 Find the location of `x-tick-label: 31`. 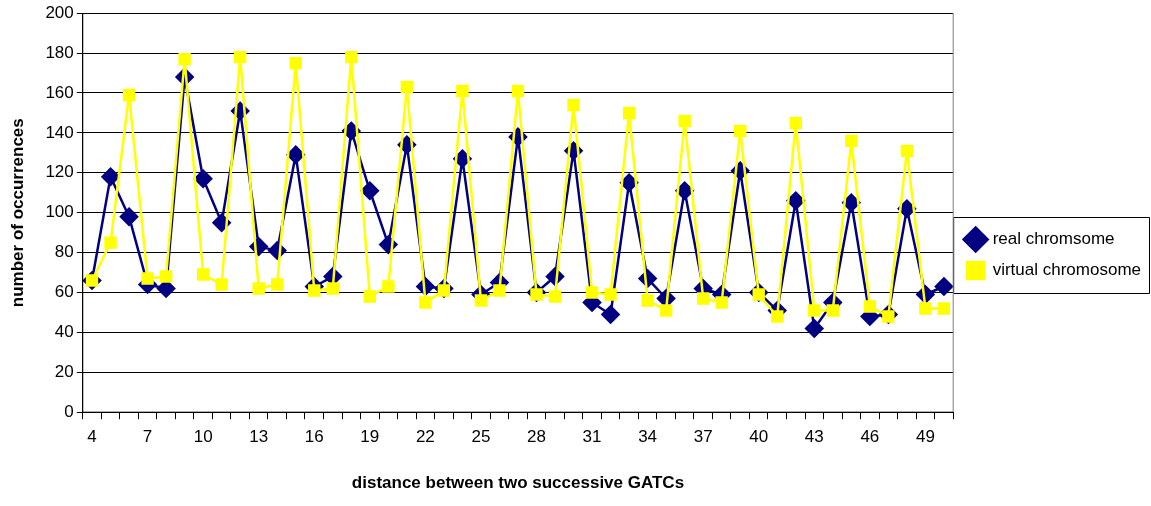

x-tick-label: 31 is located at coordinates (592, 437).